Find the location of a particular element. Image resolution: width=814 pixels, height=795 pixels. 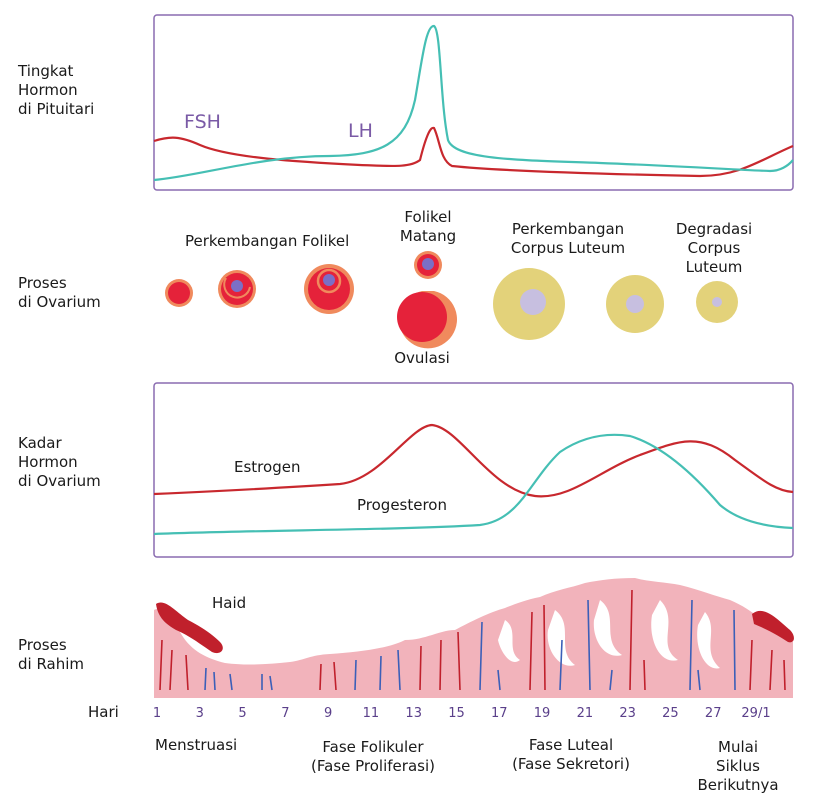

day-tick: 13 is located at coordinates (413, 713).